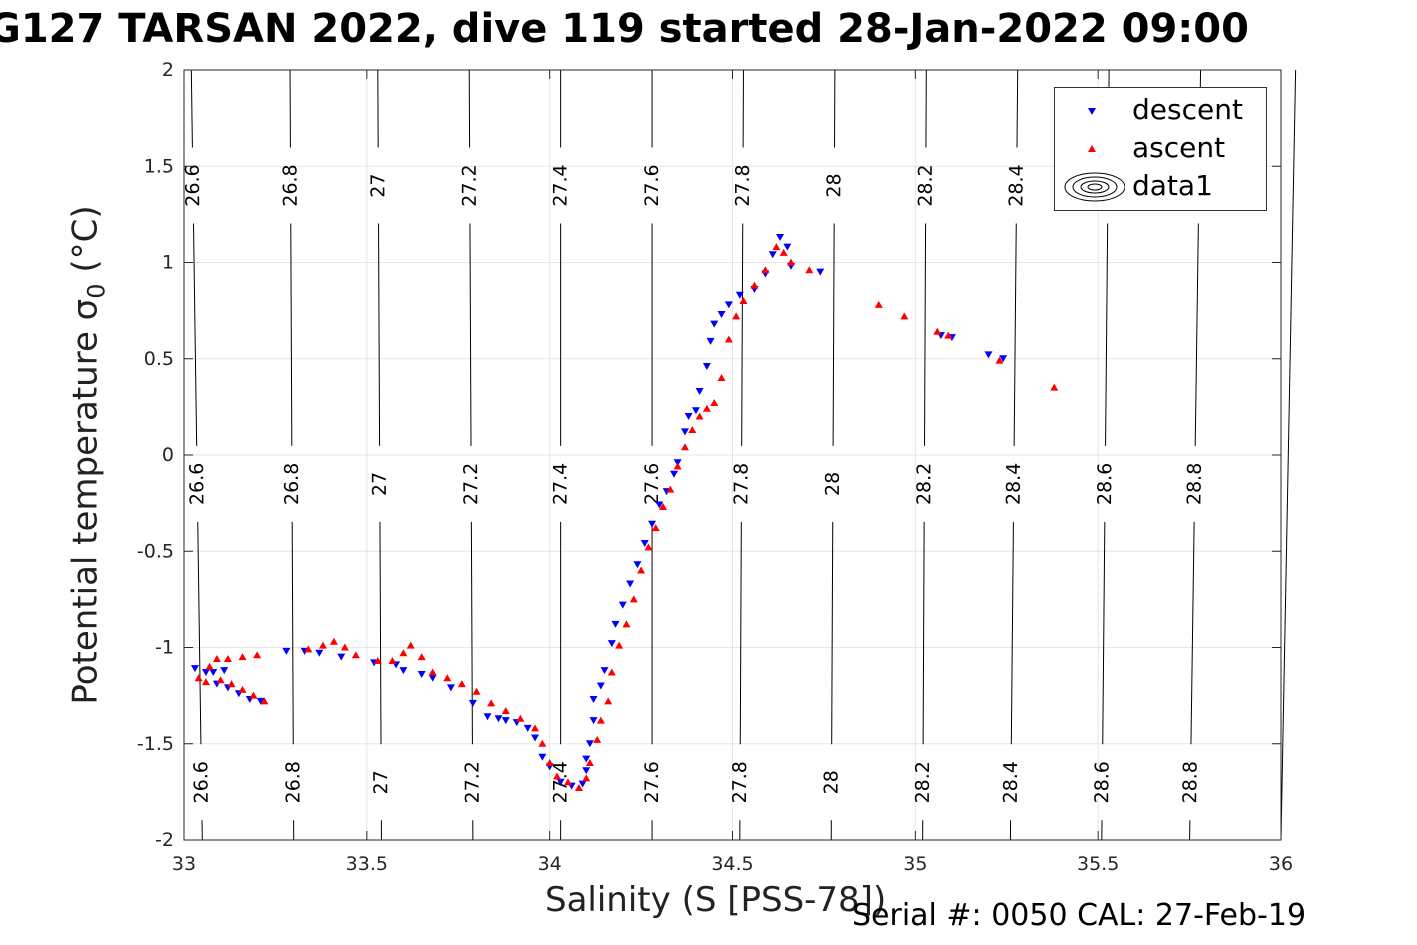 The image size is (1417, 945). Describe the element at coordinates (168, 263) in the screenshot. I see `y-tick-label: 1` at that location.